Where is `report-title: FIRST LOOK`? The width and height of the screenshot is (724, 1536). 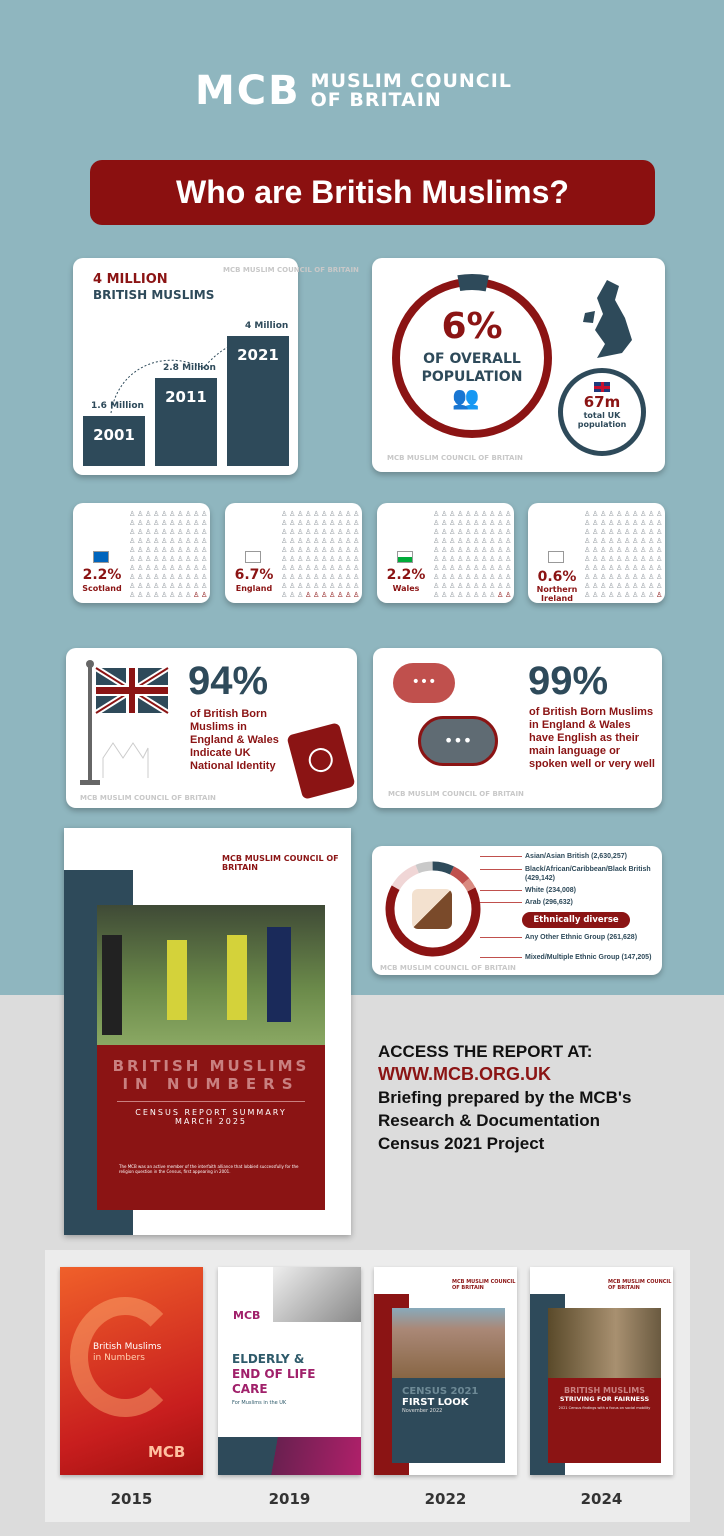 report-title: FIRST LOOK is located at coordinates (435, 1402).